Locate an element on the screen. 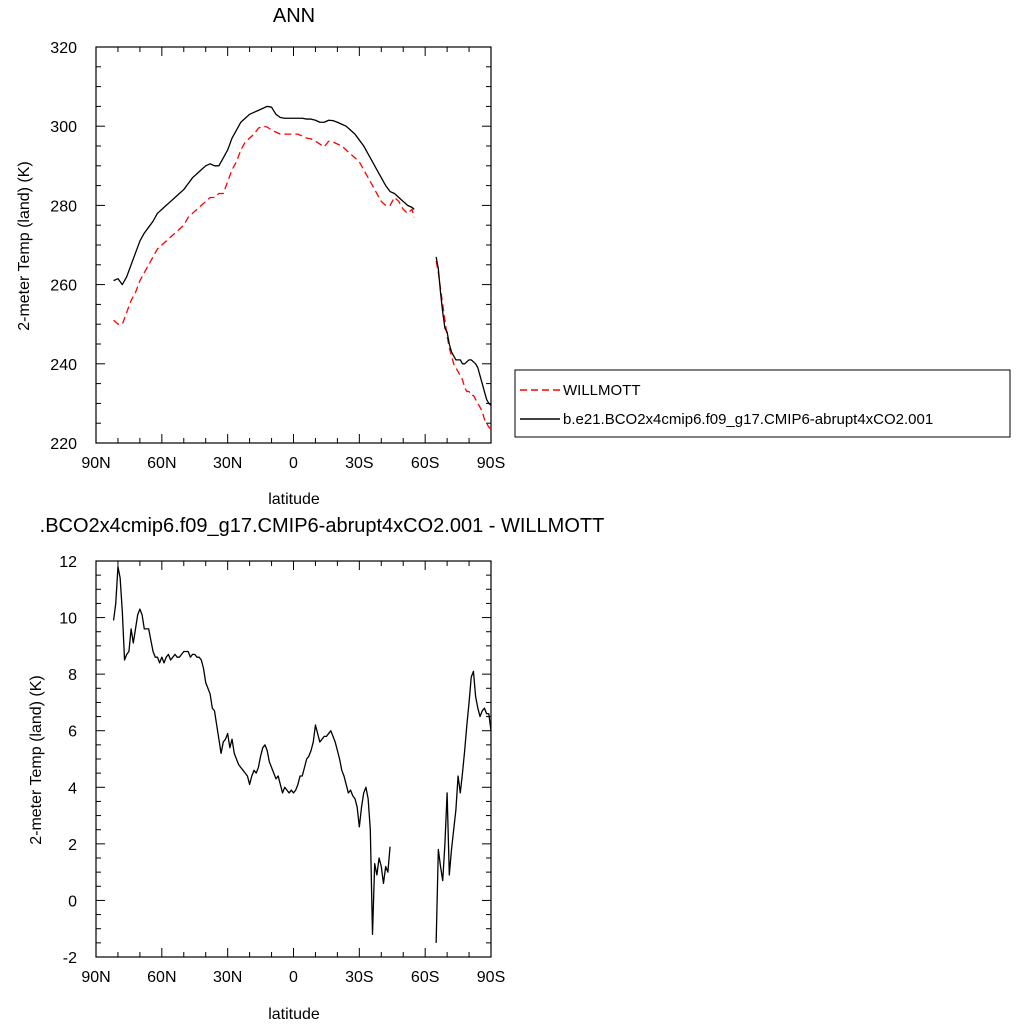  top-chart-y-tick-label: 320 is located at coordinates (63, 48).